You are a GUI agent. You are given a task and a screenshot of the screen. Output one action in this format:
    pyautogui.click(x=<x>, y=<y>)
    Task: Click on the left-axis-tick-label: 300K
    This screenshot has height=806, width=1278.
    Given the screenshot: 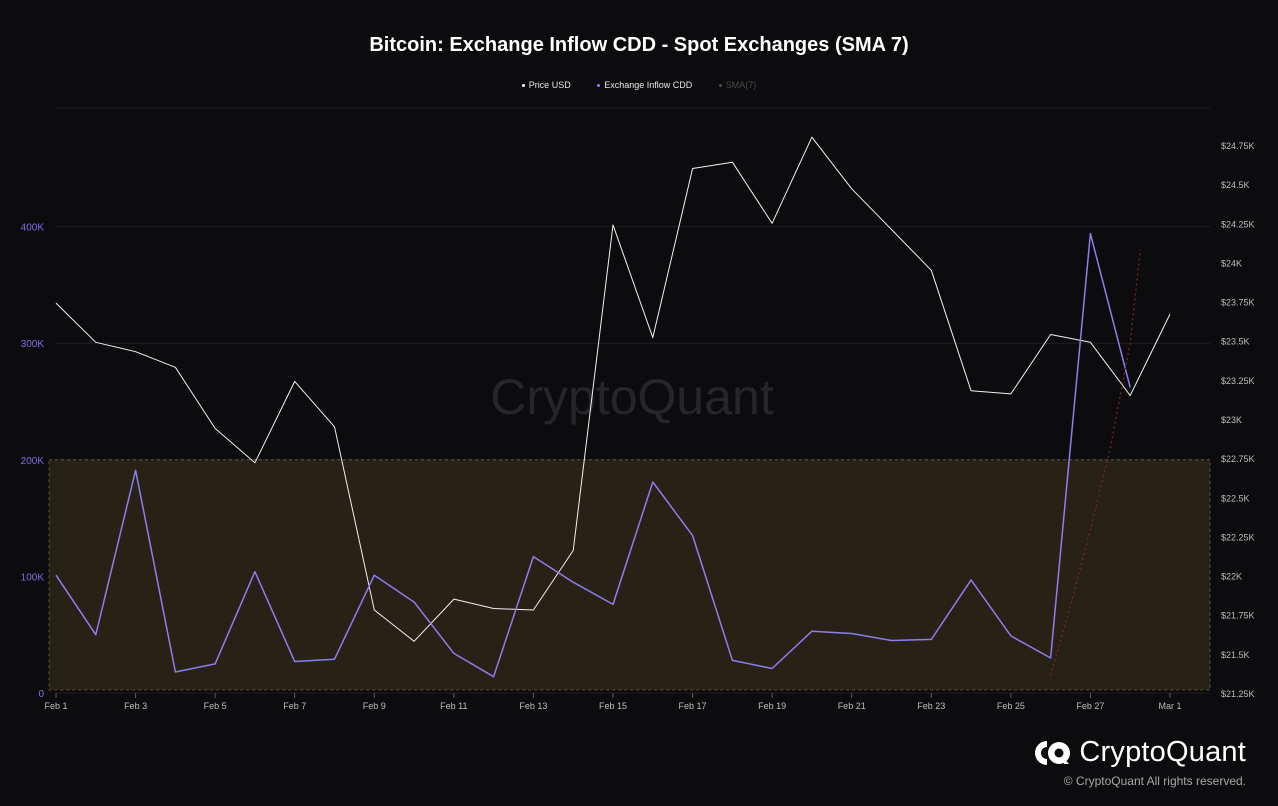 What is the action you would take?
    pyautogui.click(x=33, y=344)
    